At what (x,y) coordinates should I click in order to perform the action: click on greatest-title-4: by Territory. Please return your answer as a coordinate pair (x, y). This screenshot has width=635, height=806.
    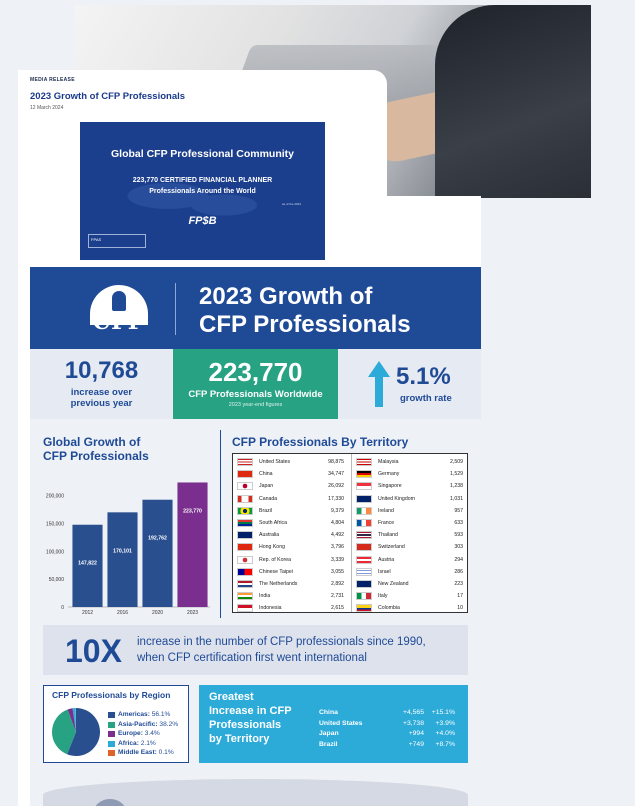
    Looking at the image, I should click on (239, 739).